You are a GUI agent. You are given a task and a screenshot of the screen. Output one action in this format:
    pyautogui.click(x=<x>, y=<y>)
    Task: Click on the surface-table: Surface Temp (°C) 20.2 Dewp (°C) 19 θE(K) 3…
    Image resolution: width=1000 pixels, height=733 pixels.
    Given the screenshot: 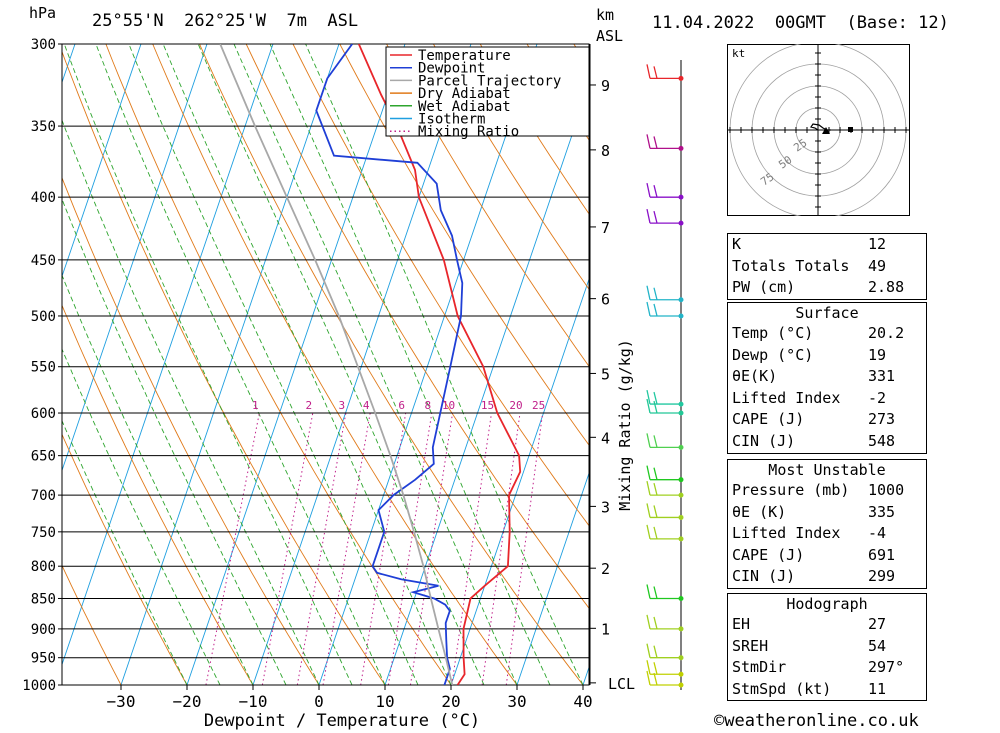 What is the action you would take?
    pyautogui.click(x=827, y=378)
    